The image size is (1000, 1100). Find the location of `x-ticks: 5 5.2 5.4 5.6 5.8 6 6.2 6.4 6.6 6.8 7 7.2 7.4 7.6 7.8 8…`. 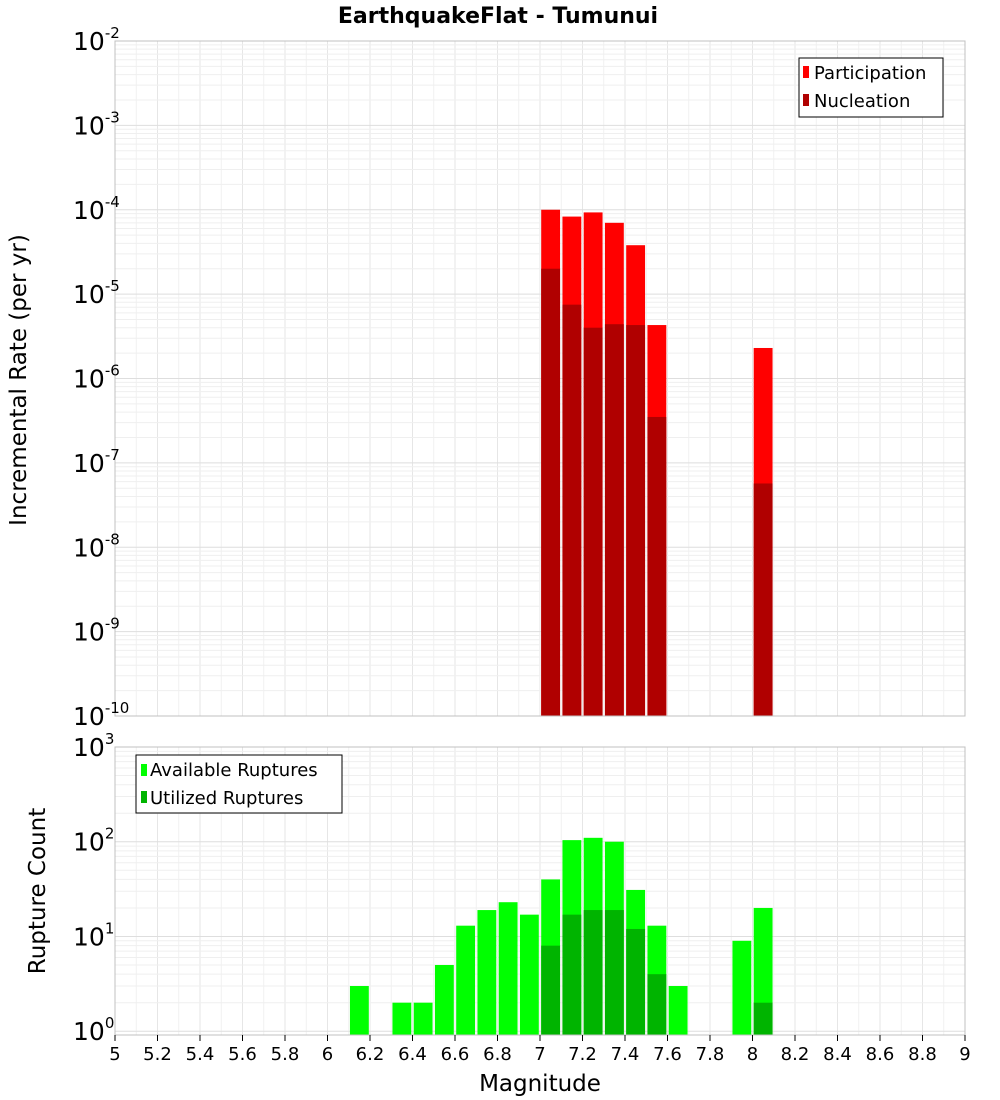

x-ticks: 5 5.2 5.4 5.6 5.8 6 6.2 6.4 6.6 6.8 7 7.2 7.4 7.6 7.8 8… is located at coordinates (540, 1050).